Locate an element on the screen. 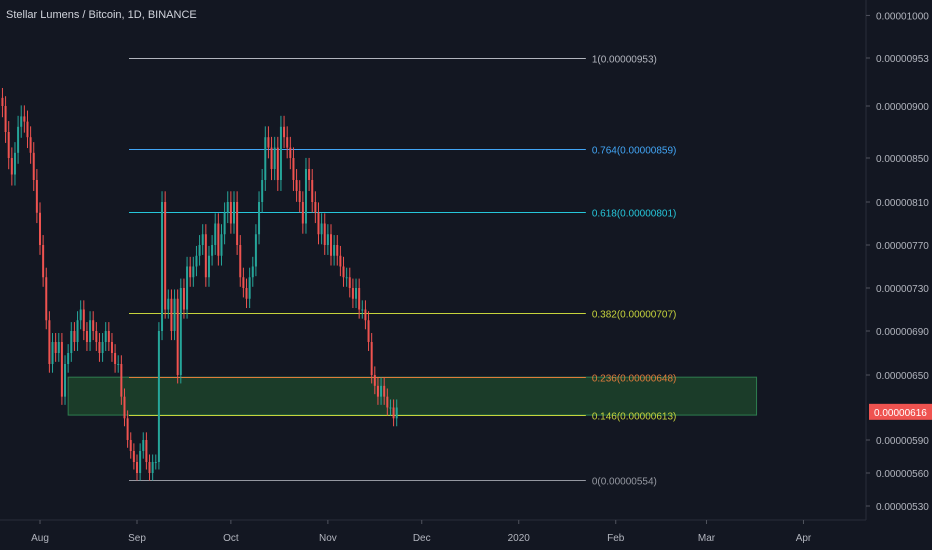  x-axis-tick-label: 2020 is located at coordinates (519, 538).